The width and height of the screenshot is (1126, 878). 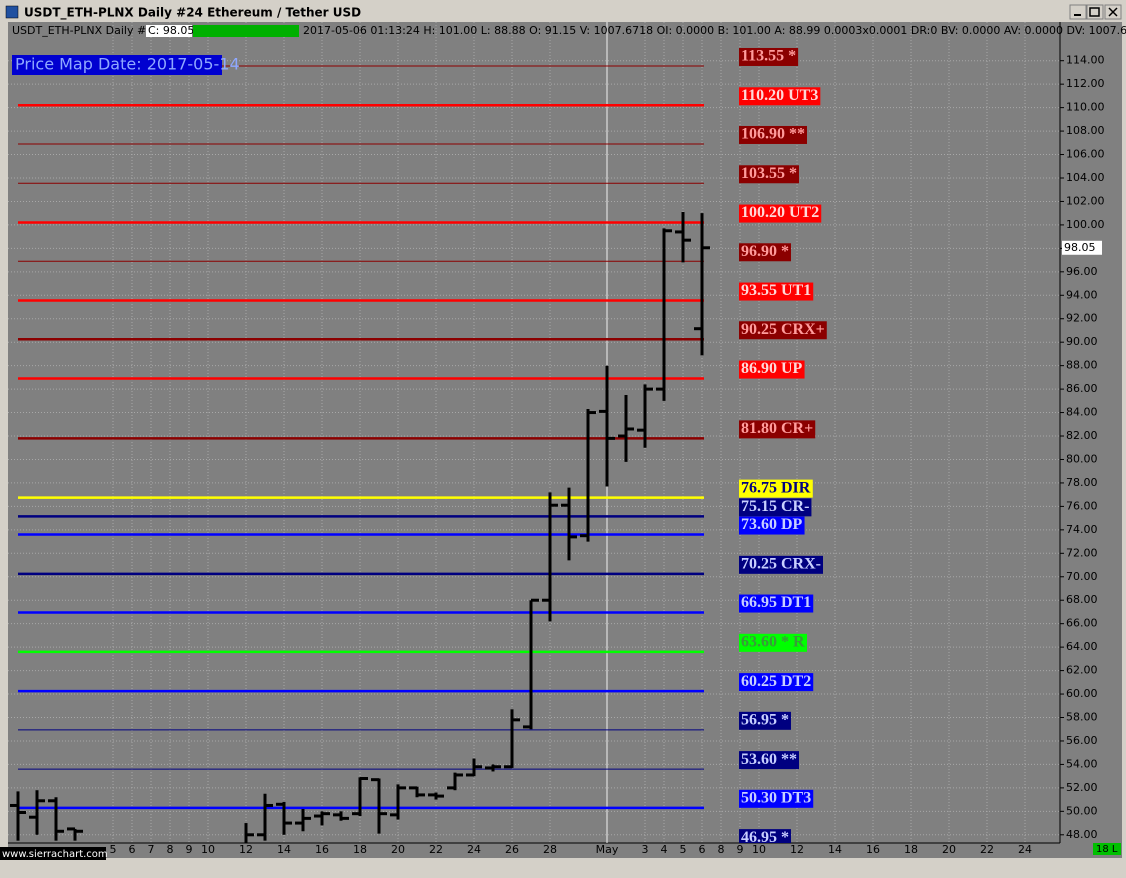 What do you see at coordinates (1082, 646) in the screenshot?
I see `y-tick-label: 64.00` at bounding box center [1082, 646].